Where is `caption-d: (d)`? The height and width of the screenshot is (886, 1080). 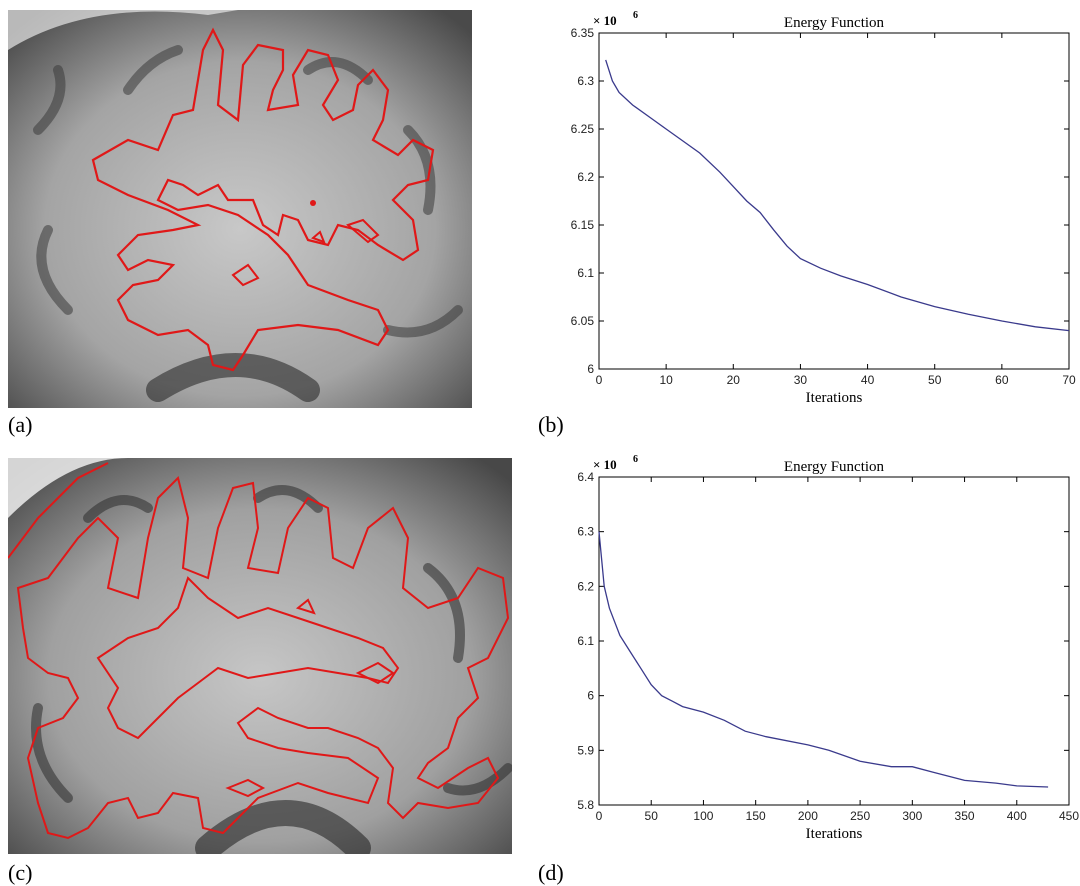 caption-d: (d) is located at coordinates (551, 872).